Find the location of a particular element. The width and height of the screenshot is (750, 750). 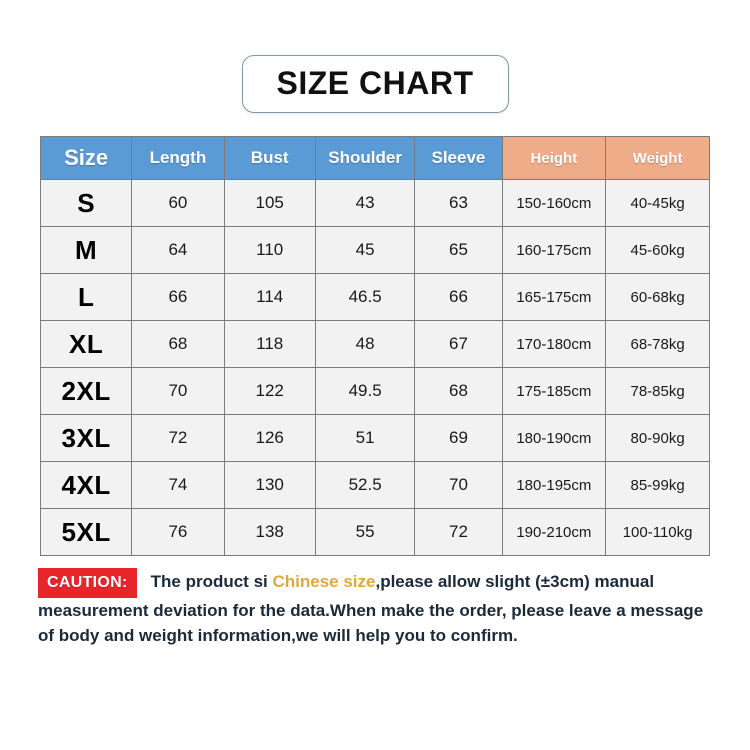

cell-bust: 138 is located at coordinates (269, 532).